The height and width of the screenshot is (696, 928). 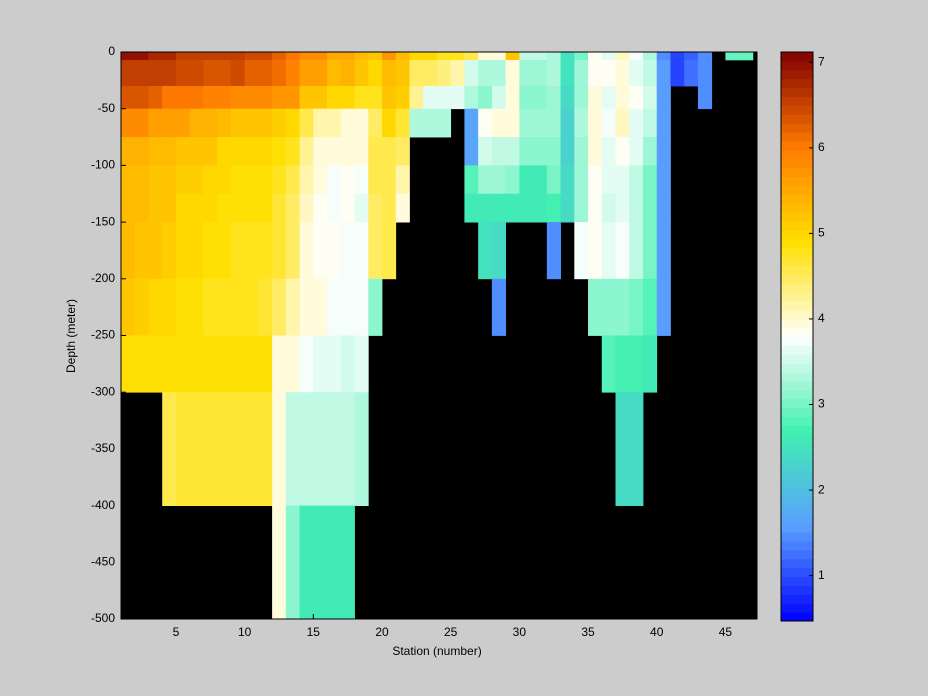 I want to click on colorbar-tick-label: 5, so click(x=821, y=233).